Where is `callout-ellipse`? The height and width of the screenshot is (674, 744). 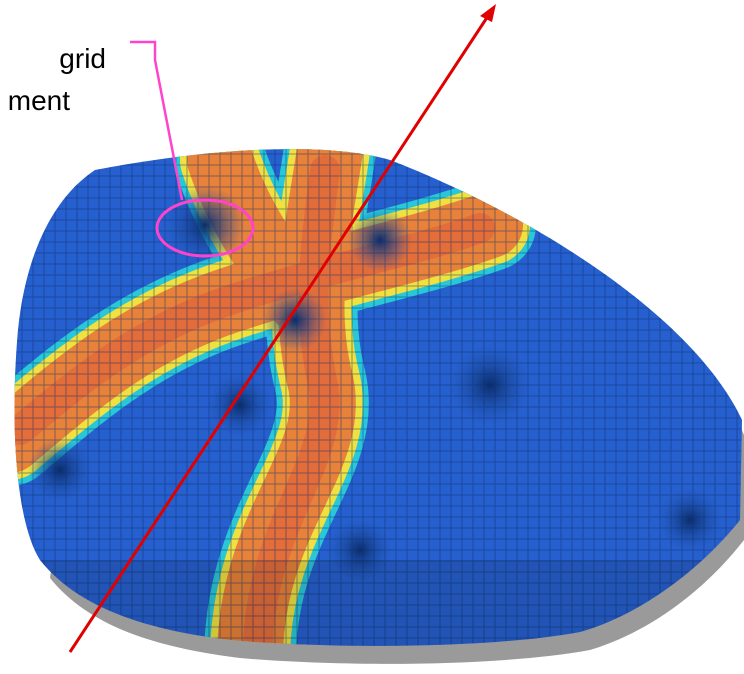 callout-ellipse is located at coordinates (205, 228).